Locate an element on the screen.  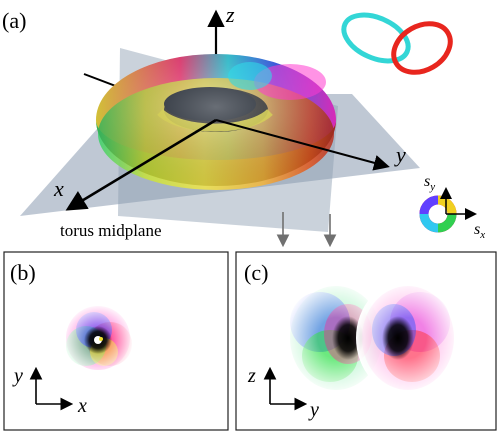
x-axis-line is located at coordinates (141, 164).